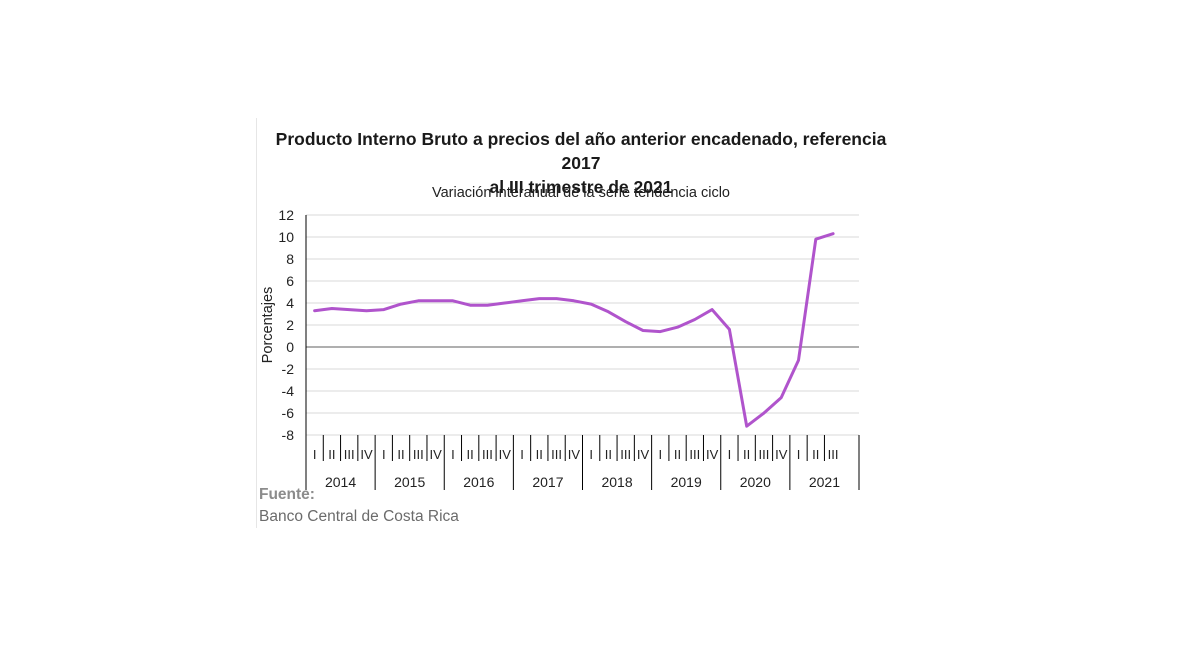  What do you see at coordinates (616, 482) in the screenshot?
I see `year-label: 2018` at bounding box center [616, 482].